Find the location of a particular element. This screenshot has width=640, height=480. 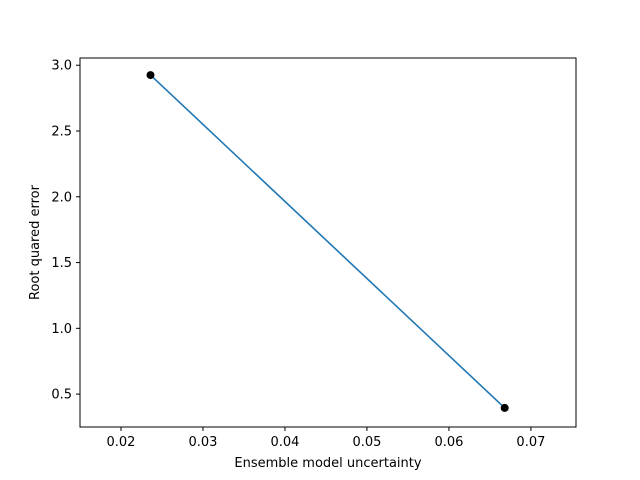

x-axis-label: Ensemble model uncertainty is located at coordinates (327, 463).